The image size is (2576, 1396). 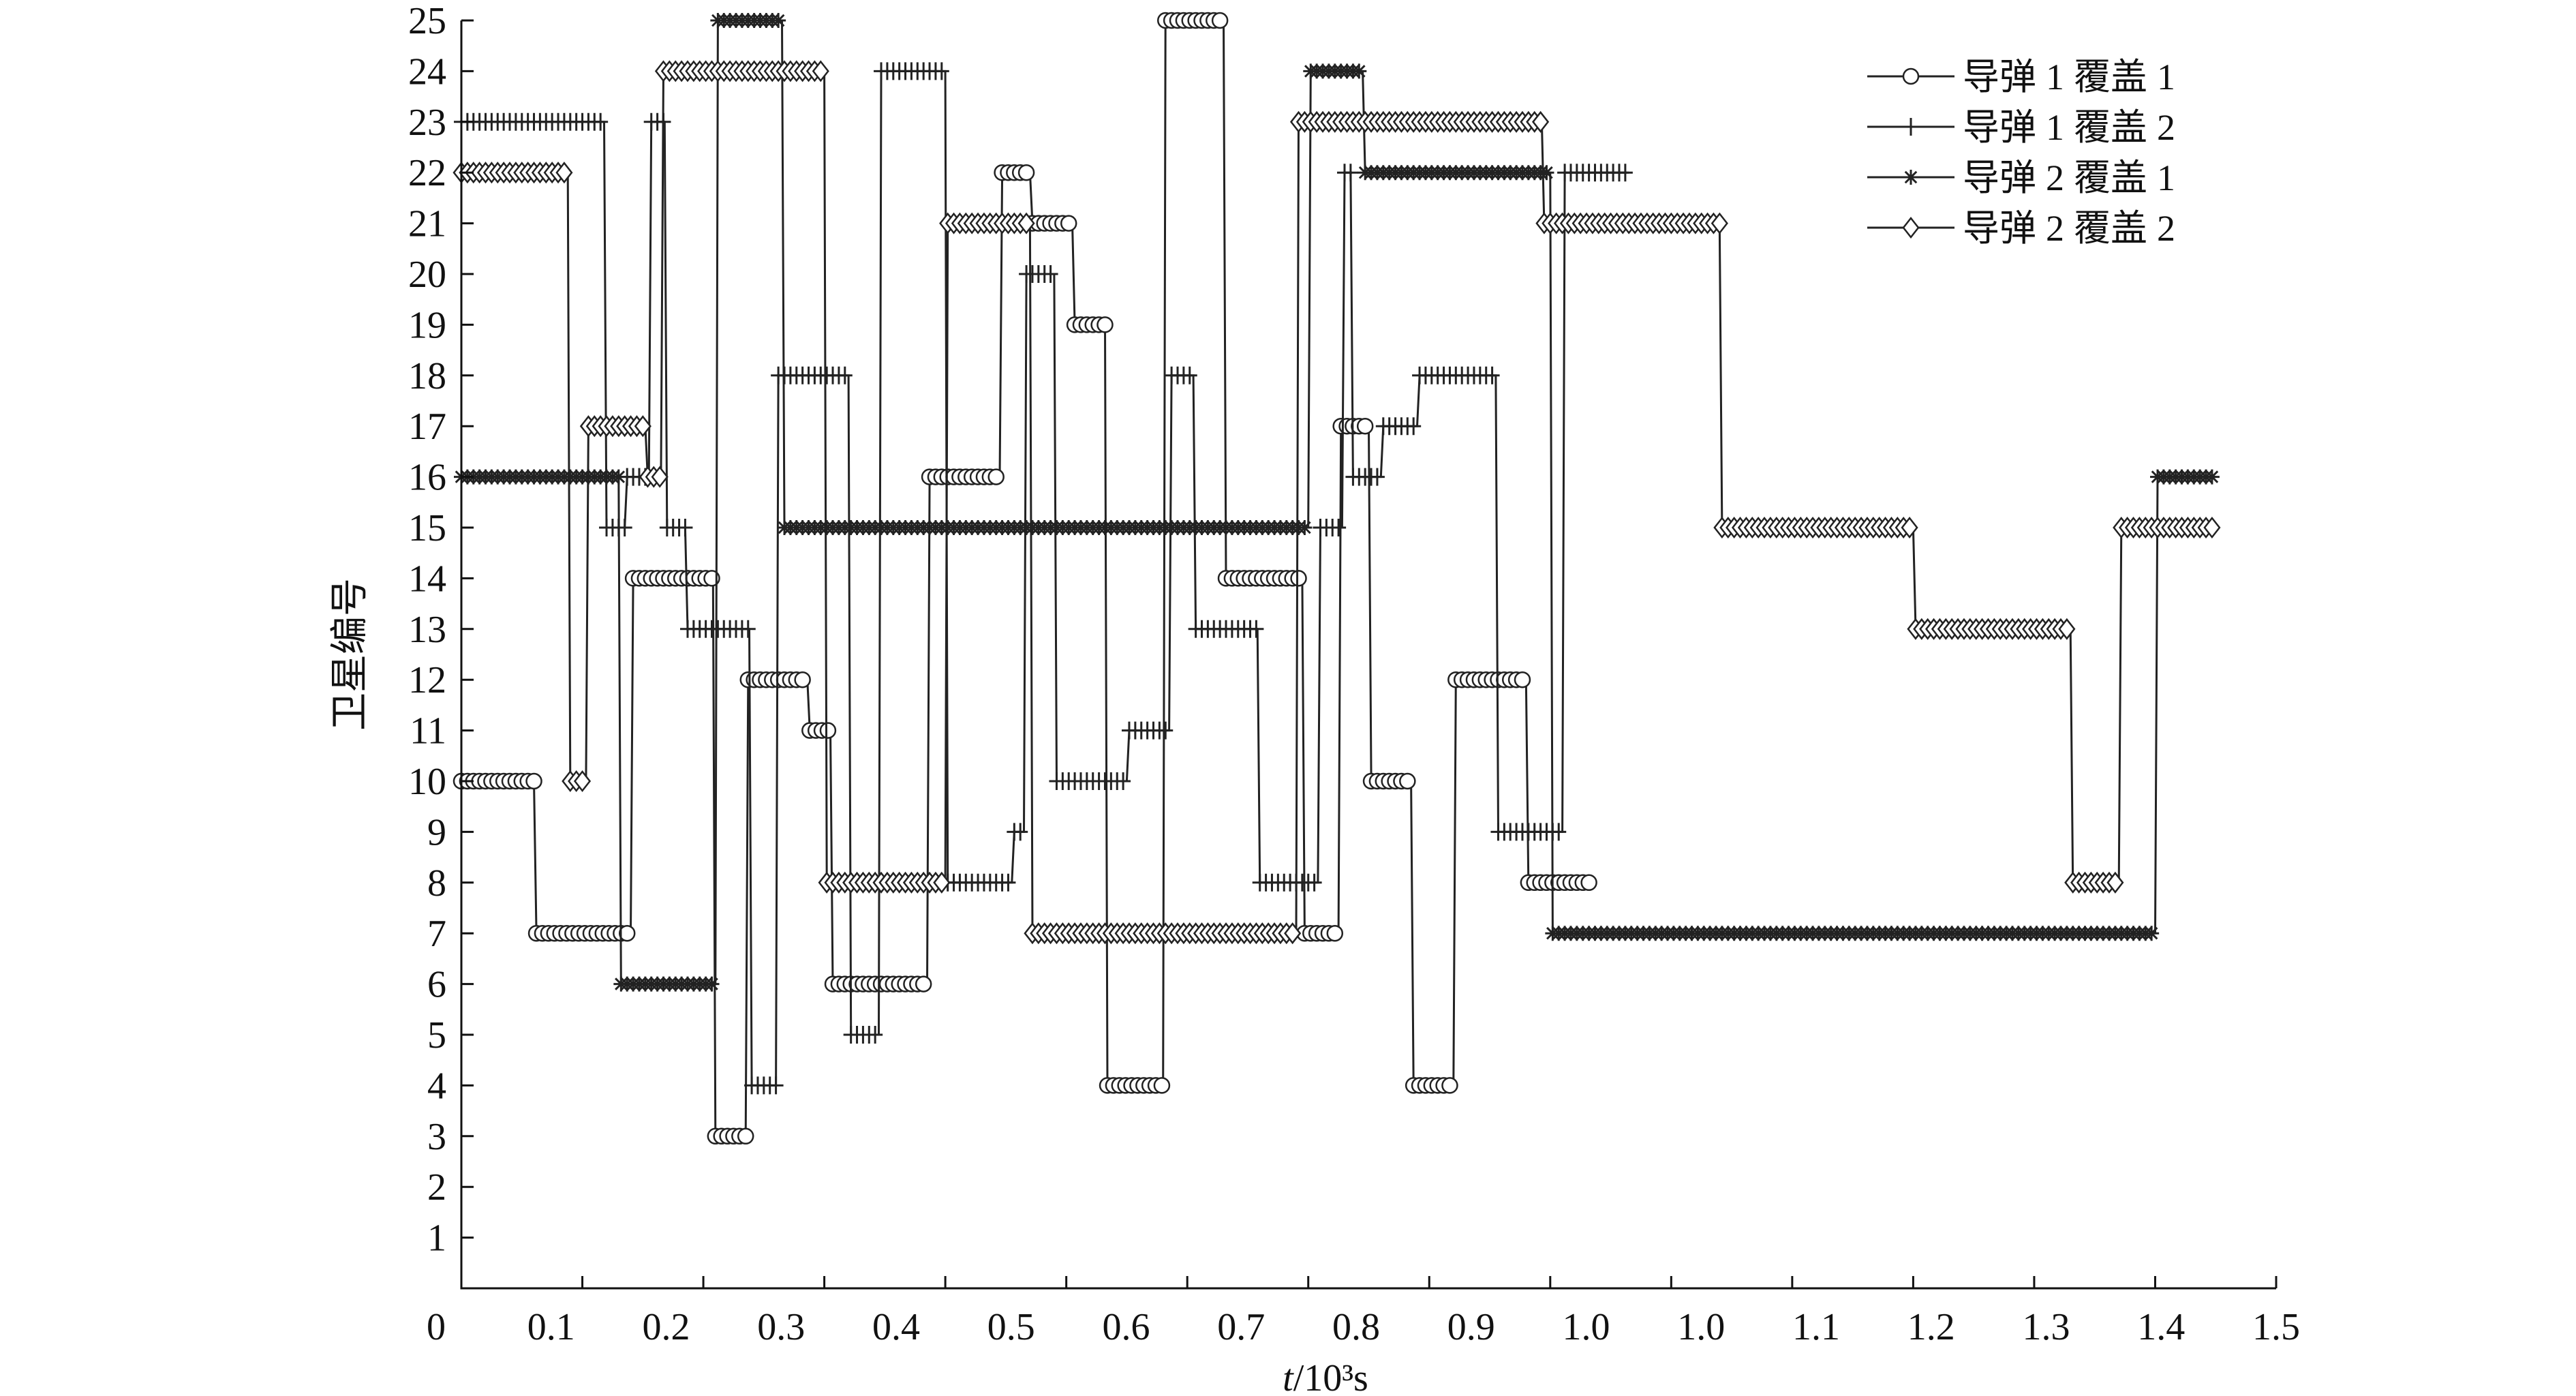 I want to click on legend-label: 导弹 2 覆盖 2, so click(x=2069, y=228).